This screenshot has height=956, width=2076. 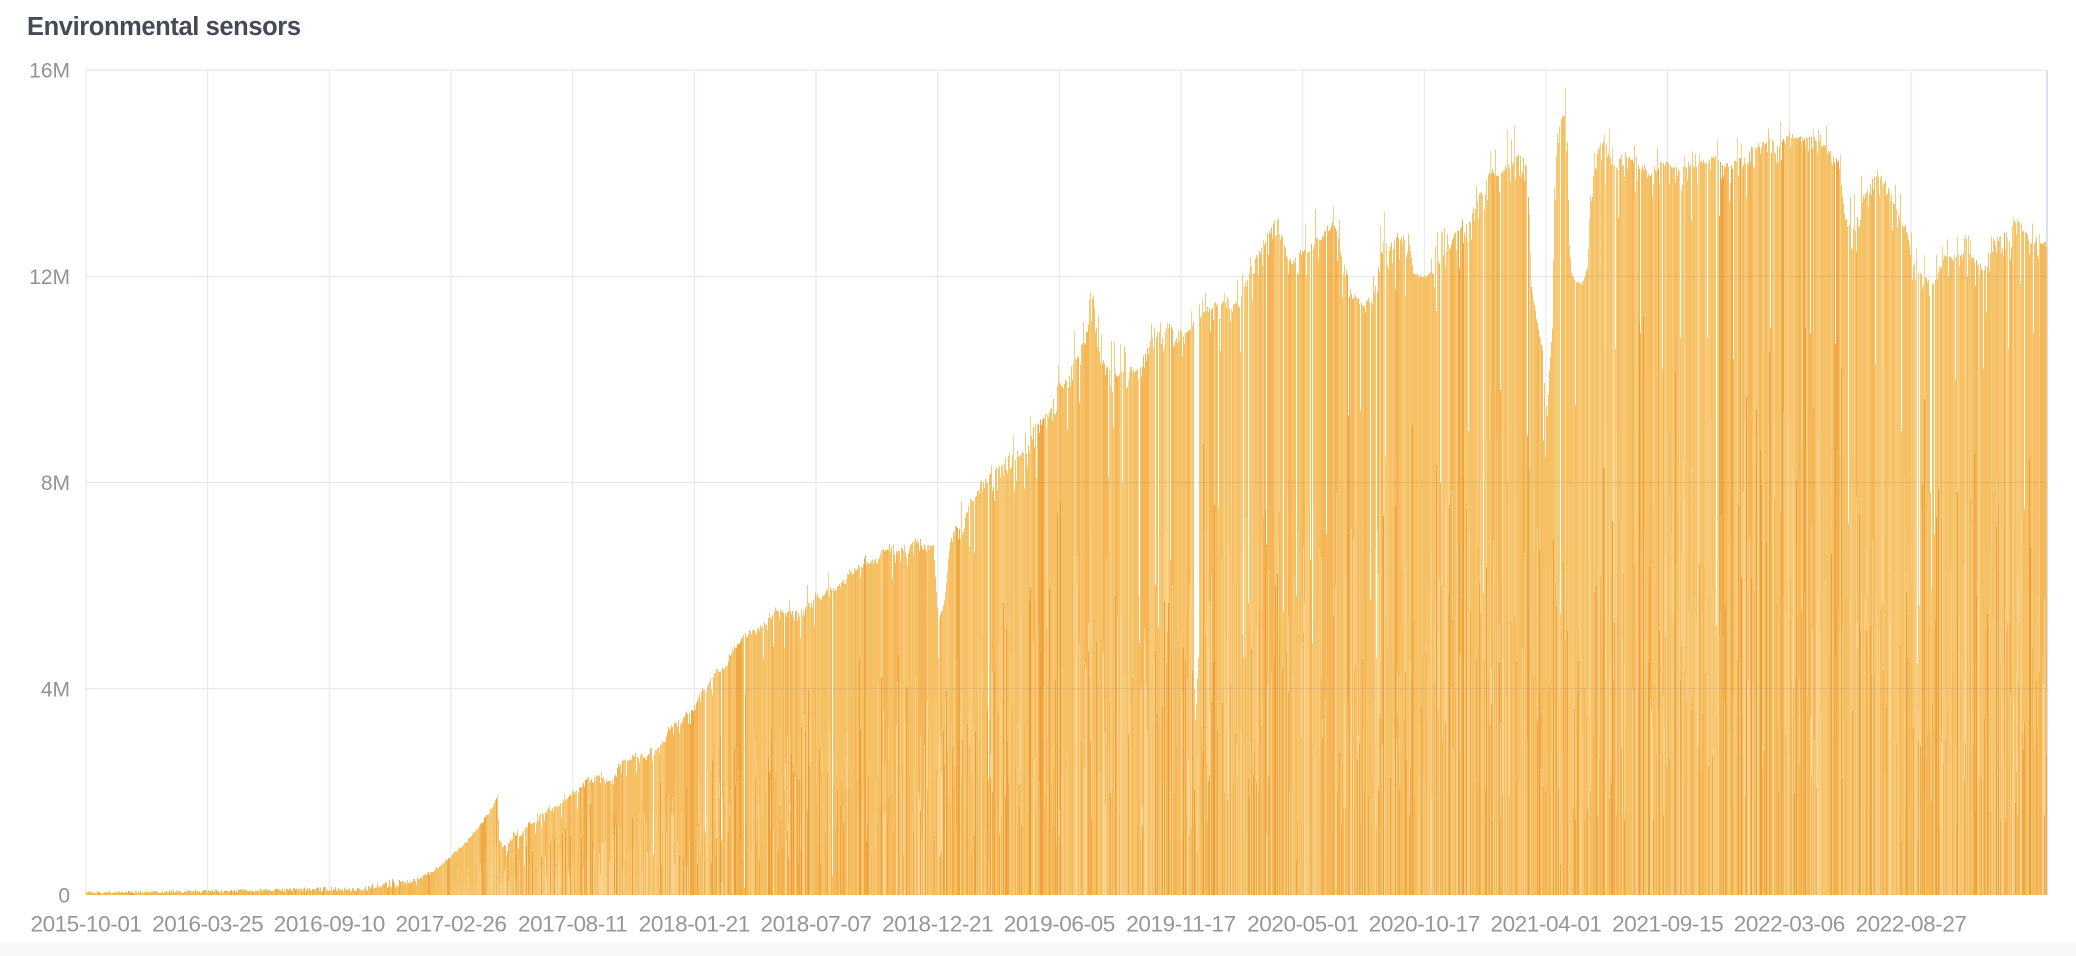 What do you see at coordinates (55, 689) in the screenshot?
I see `svg-text: 4M` at bounding box center [55, 689].